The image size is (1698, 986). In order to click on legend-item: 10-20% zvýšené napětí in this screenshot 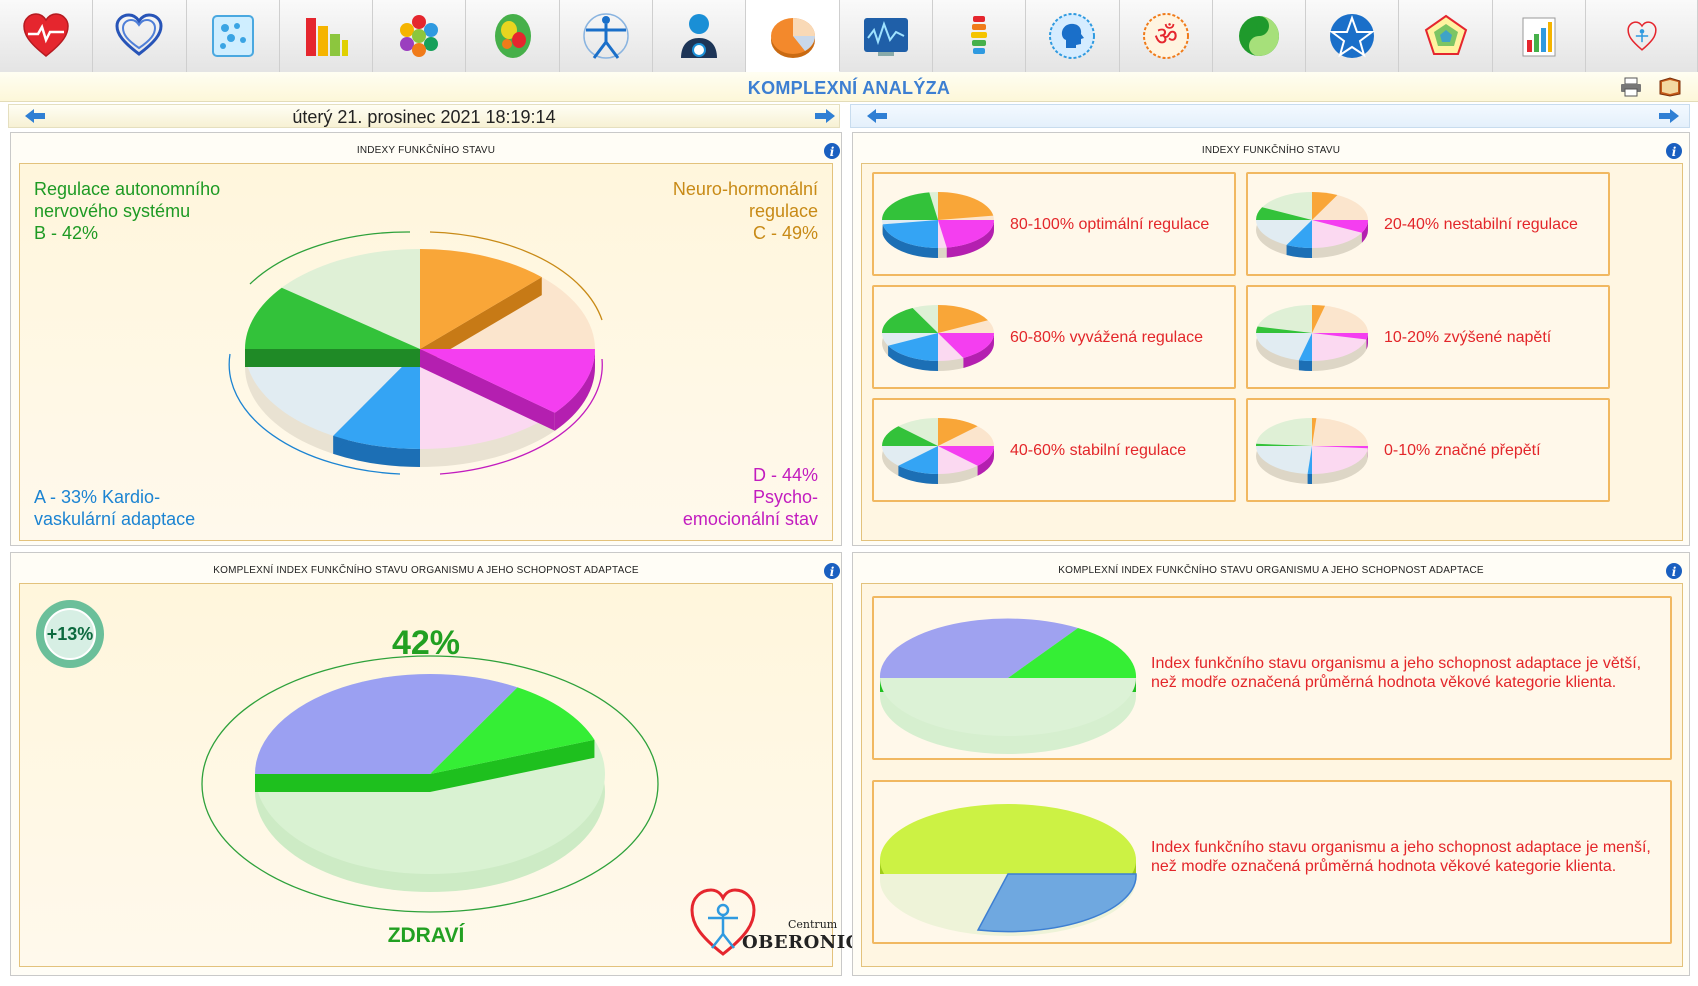, I will do `click(1428, 337)`.